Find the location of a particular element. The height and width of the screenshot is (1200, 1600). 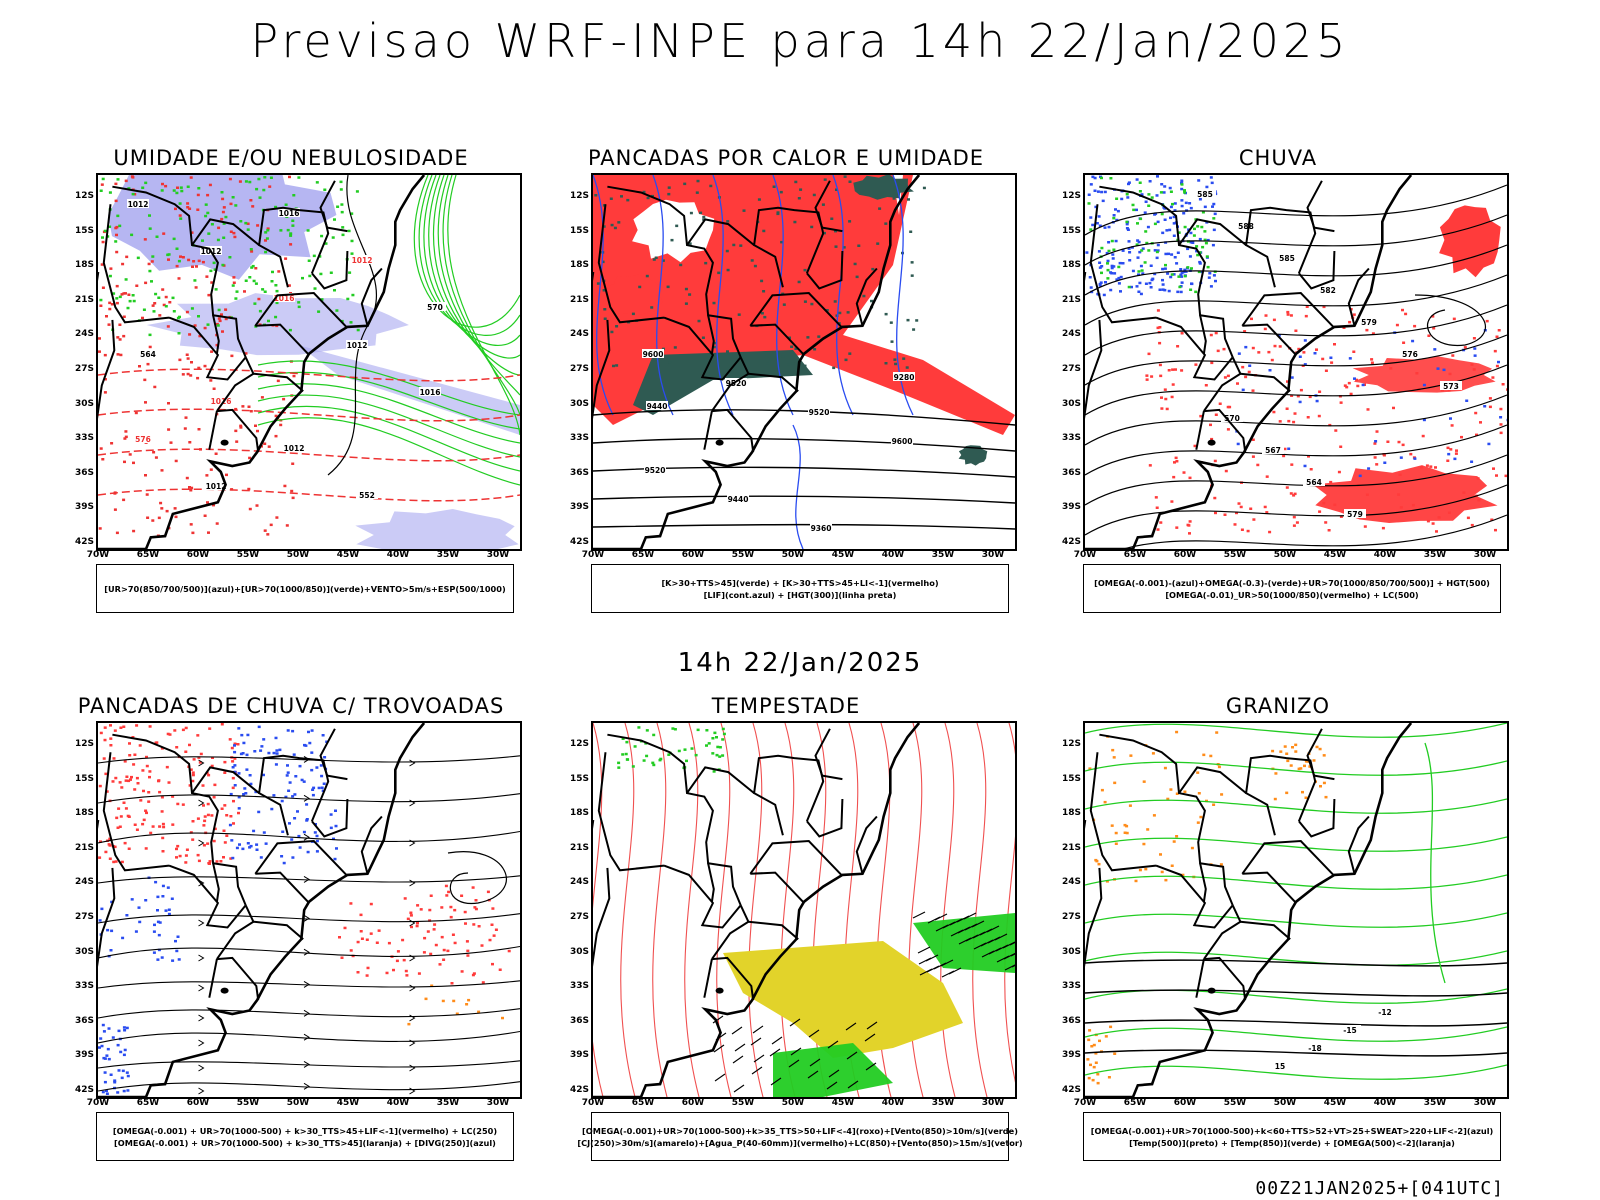

contour-label: 570 is located at coordinates (435, 307).